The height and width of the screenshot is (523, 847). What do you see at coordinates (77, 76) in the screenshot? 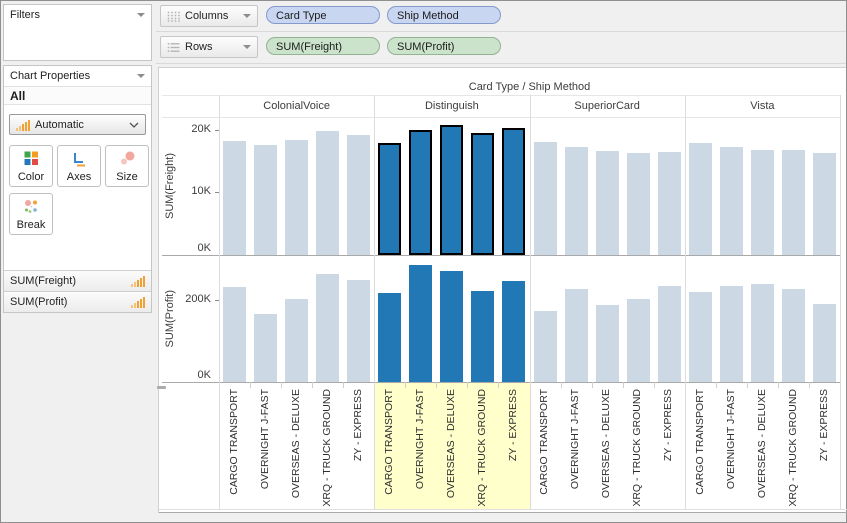
I see `chart-properties-header: Chart Properties` at bounding box center [77, 76].